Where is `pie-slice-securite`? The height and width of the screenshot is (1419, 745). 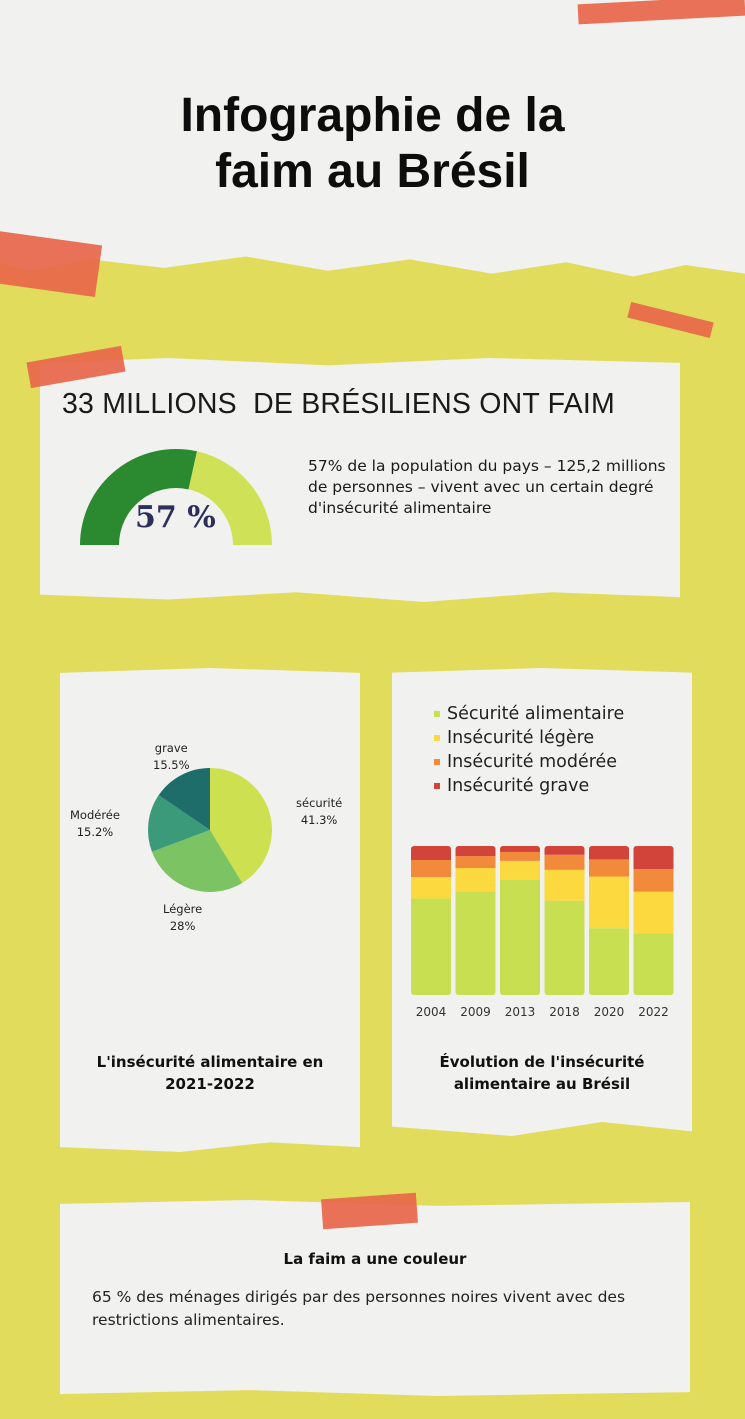
pie-slice-securite is located at coordinates (241, 825).